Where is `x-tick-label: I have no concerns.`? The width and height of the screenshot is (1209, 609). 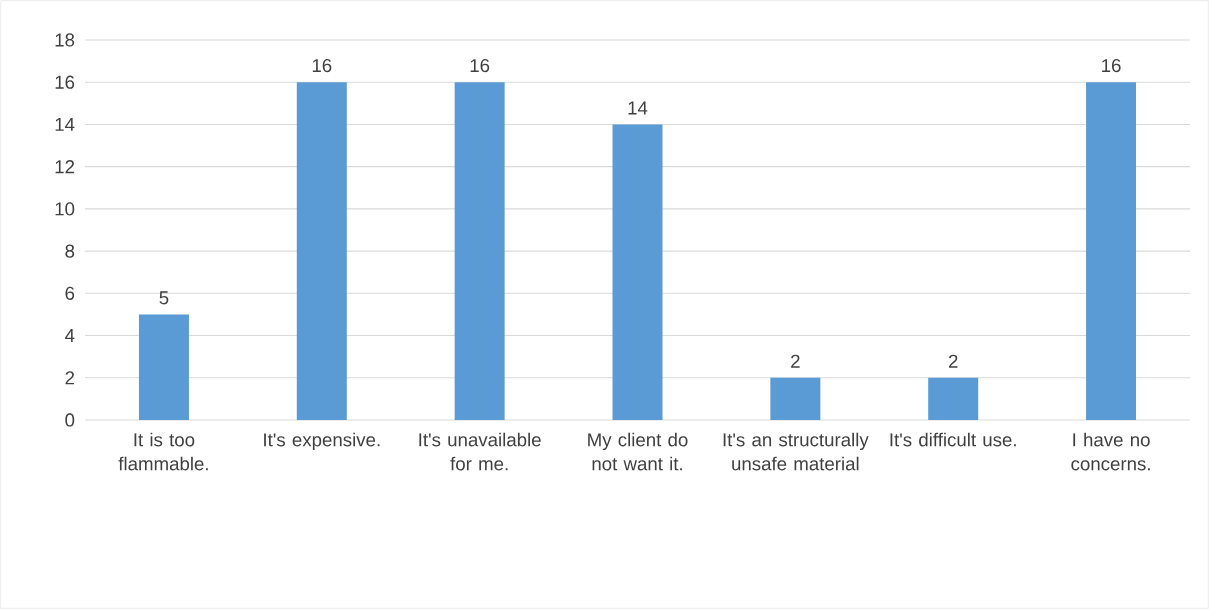 x-tick-label: I have no concerns. is located at coordinates (1110, 451).